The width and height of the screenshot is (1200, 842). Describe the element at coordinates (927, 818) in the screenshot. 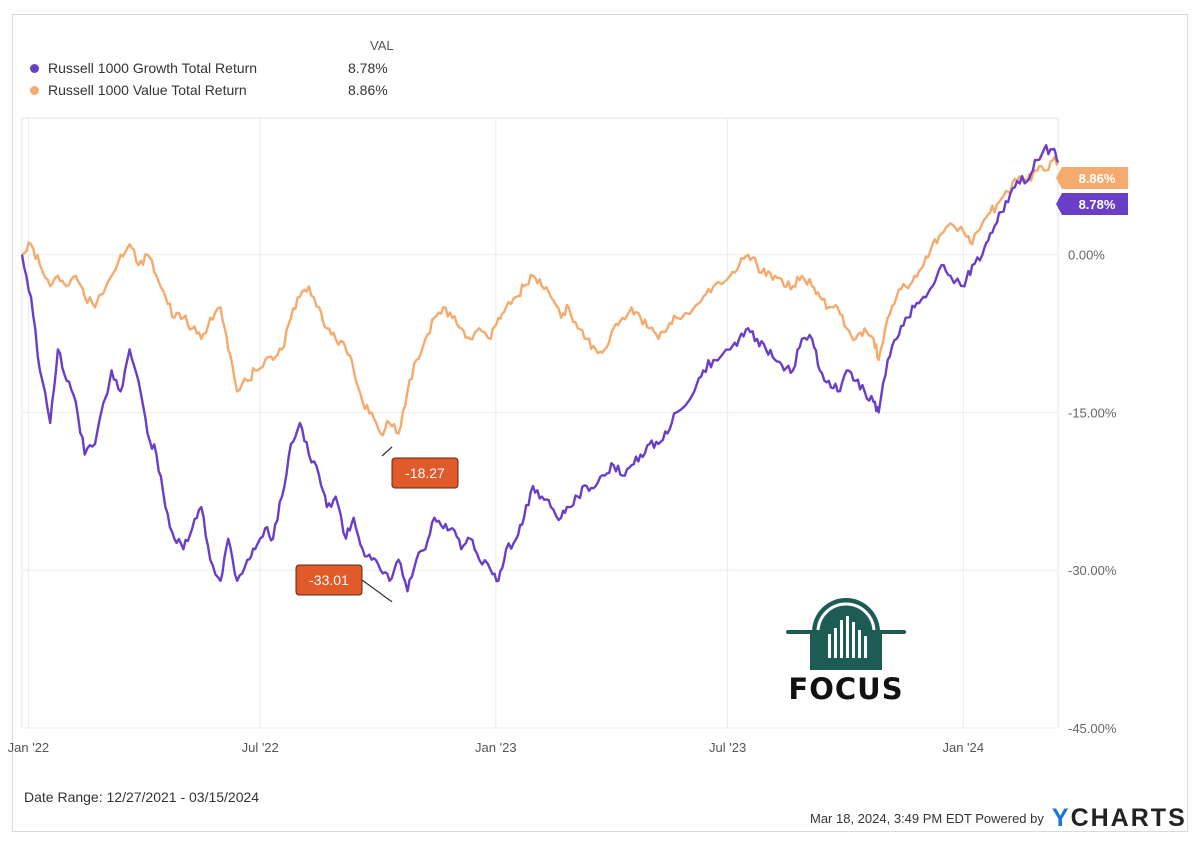

I see `timestamp: Mar 18, 2024, 3:49 PM EDT Powered by` at that location.